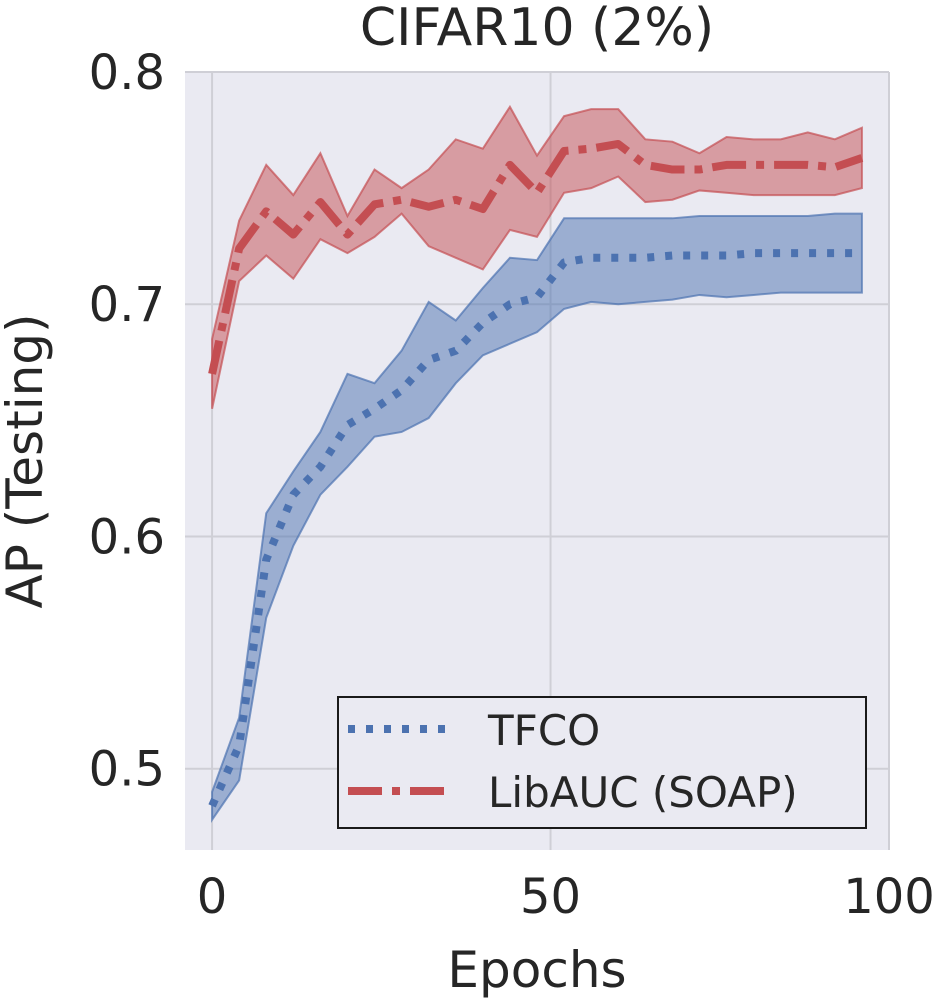 This screenshot has height=998, width=941. Describe the element at coordinates (127, 537) in the screenshot. I see `y-tick-label: 0.6` at that location.